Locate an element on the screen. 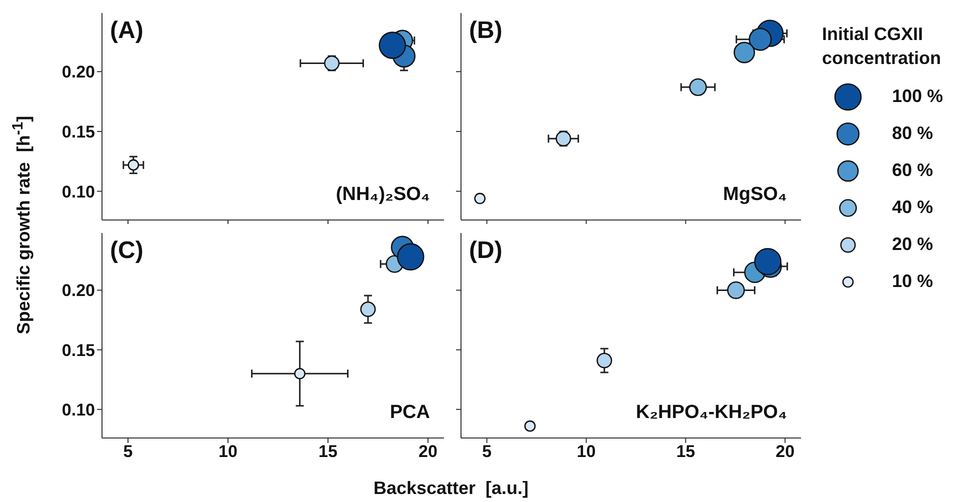 The height and width of the screenshot is (502, 969). chart-title: (D) is located at coordinates (485, 251).